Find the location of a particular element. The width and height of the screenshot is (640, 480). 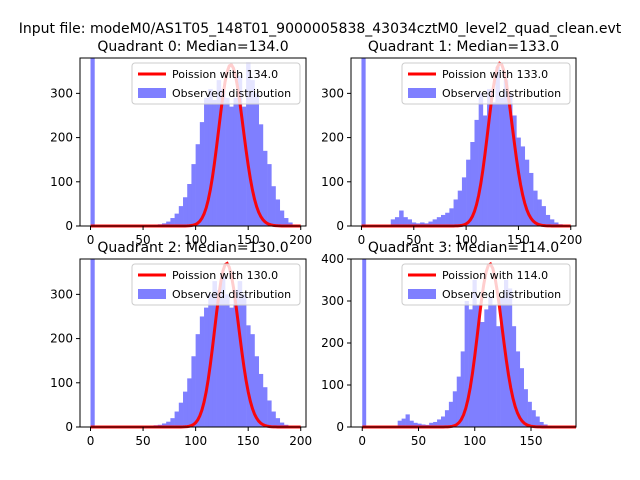

panel-title: Quadrant 0: Median=134.0 is located at coordinates (192, 47).